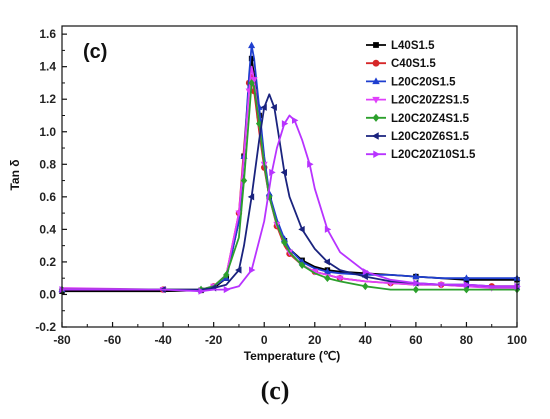  What do you see at coordinates (15, 174) in the screenshot?
I see `y-axis-label: Tan δ` at bounding box center [15, 174].